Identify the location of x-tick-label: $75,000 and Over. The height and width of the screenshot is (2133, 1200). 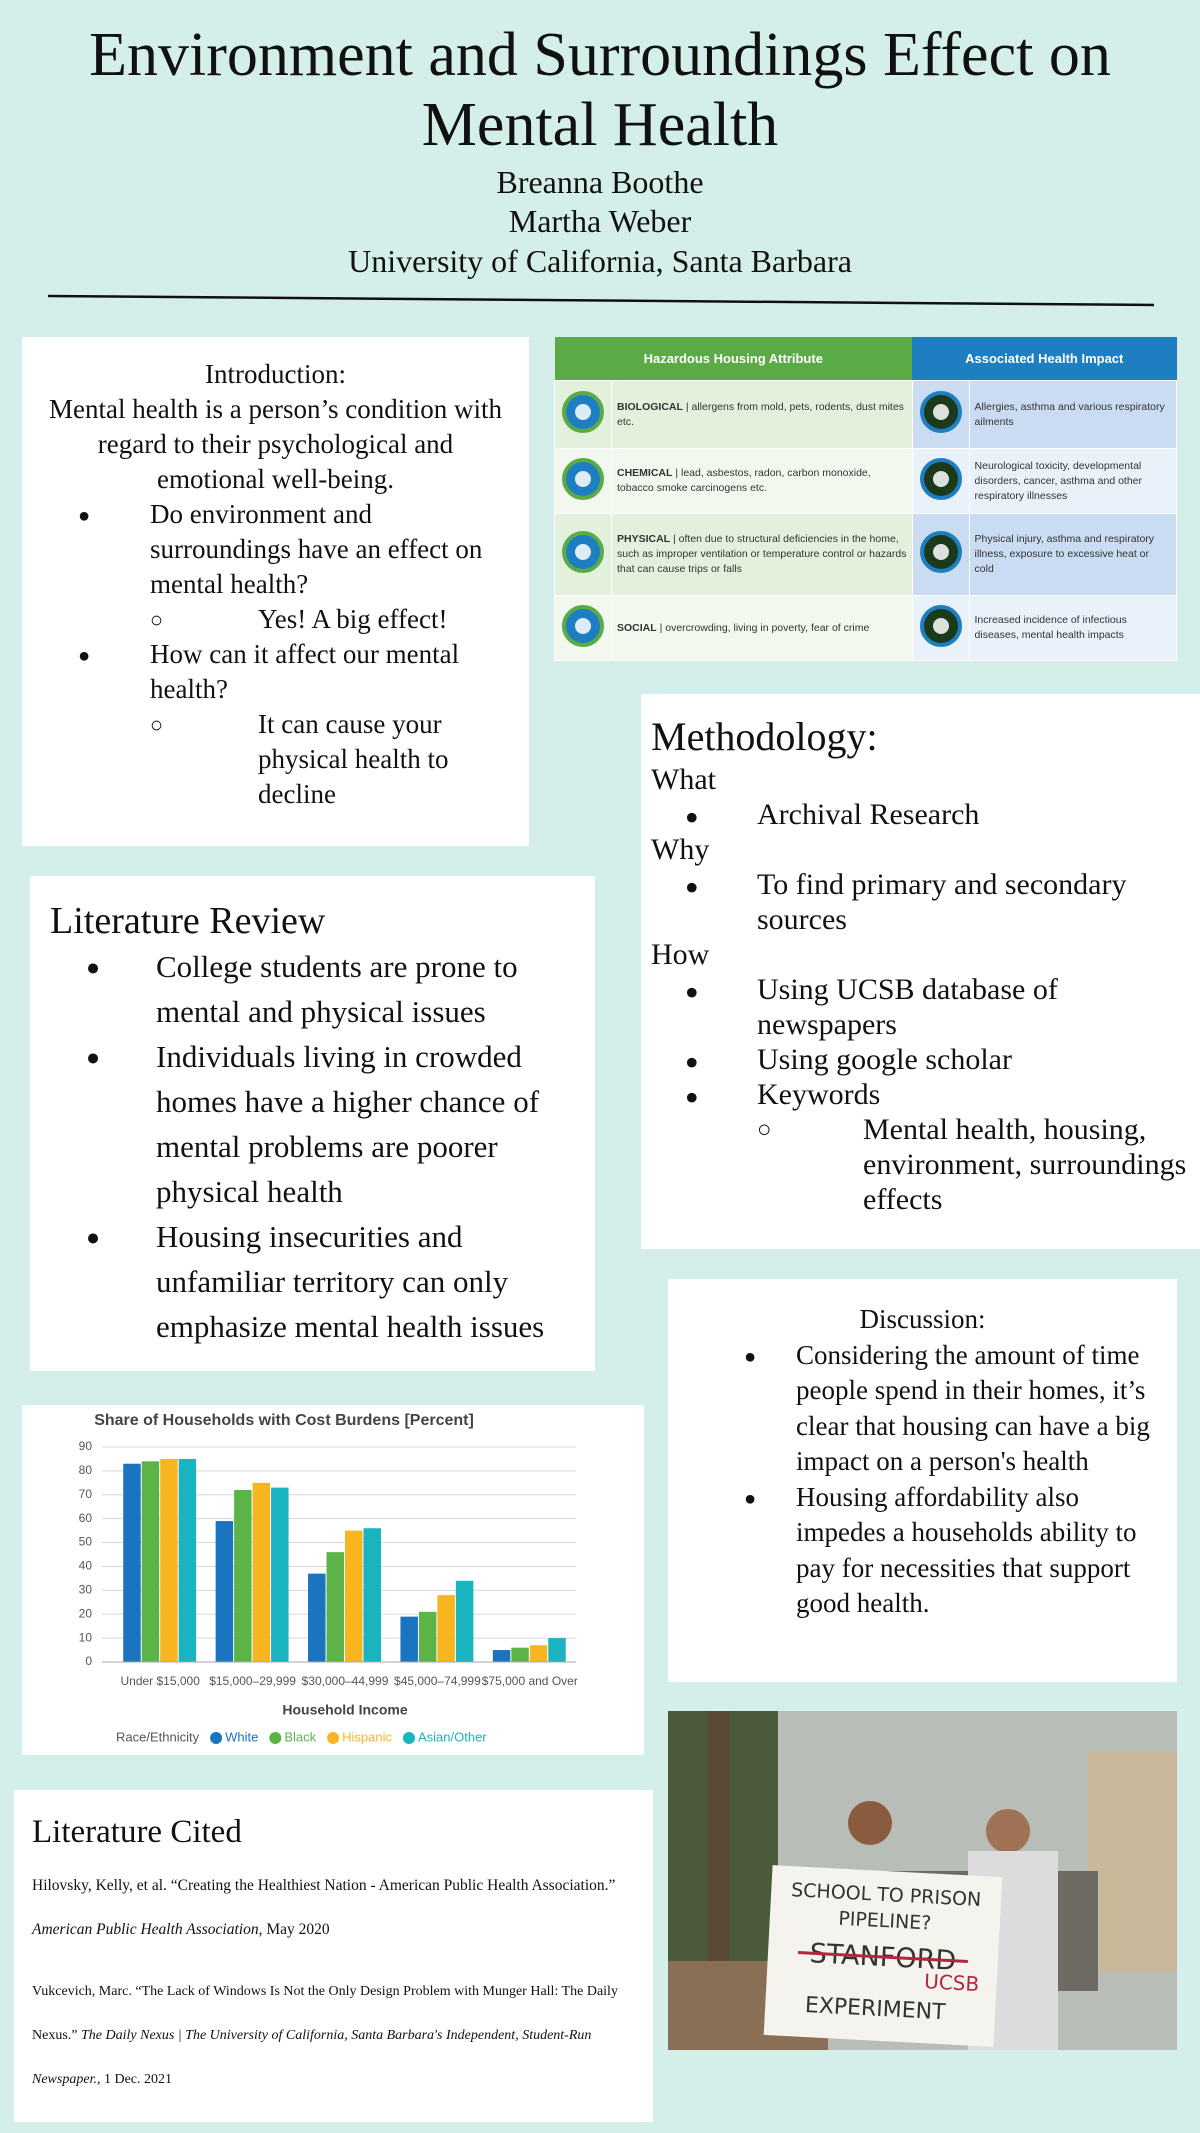
(530, 1681).